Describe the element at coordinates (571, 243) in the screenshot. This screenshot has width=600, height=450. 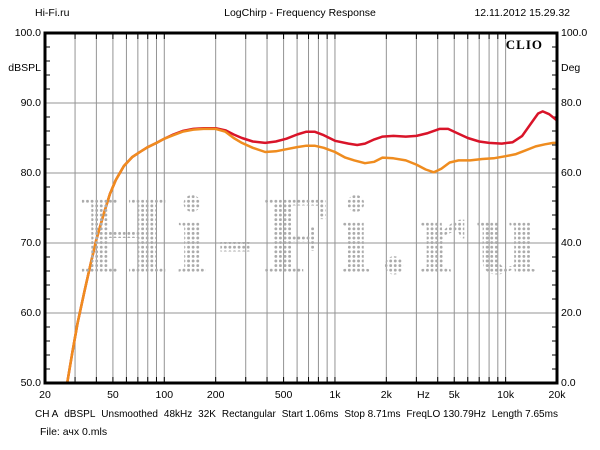
I see `y-tick-label-right: 40.0` at that location.